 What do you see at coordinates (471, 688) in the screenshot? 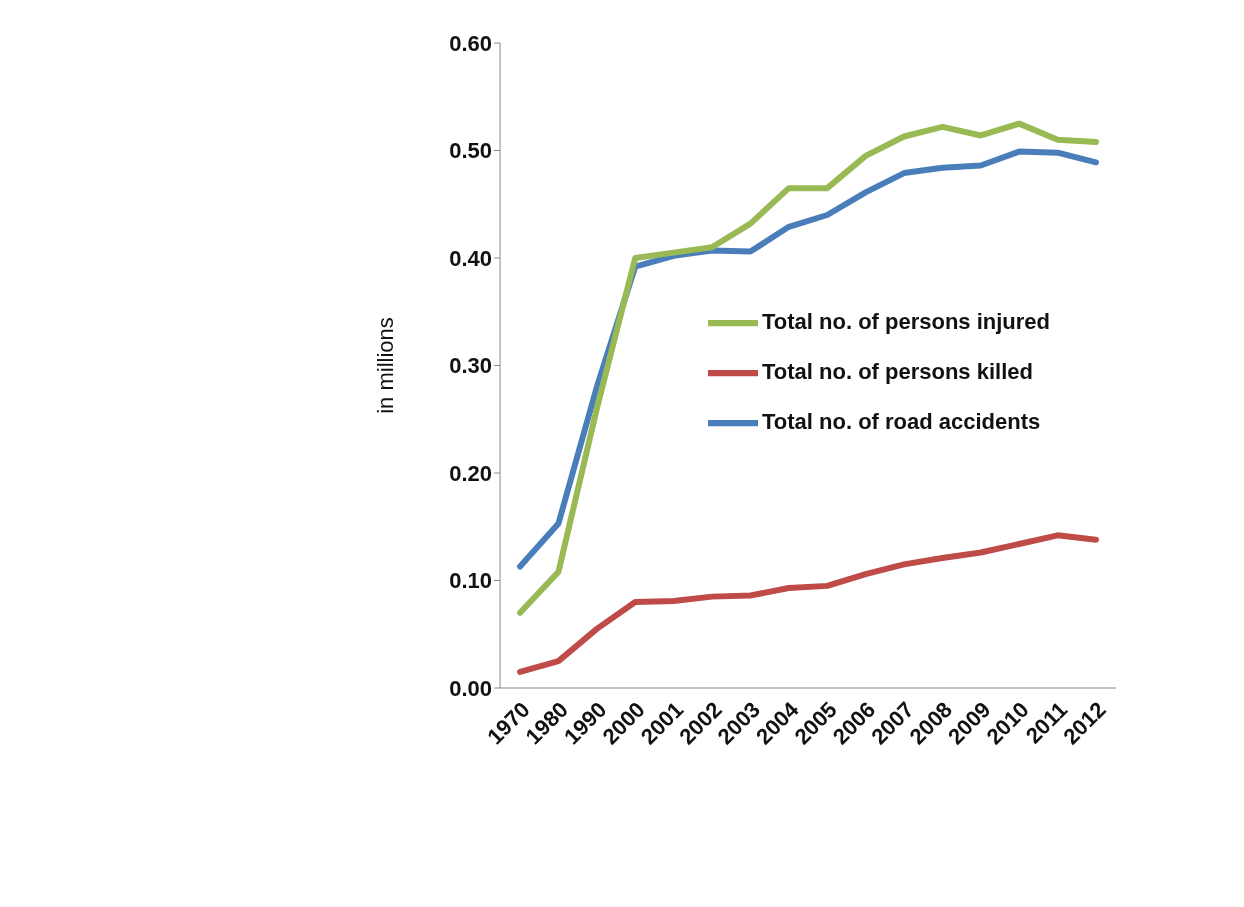
I see `y-tick-label: 0.00` at bounding box center [471, 688].